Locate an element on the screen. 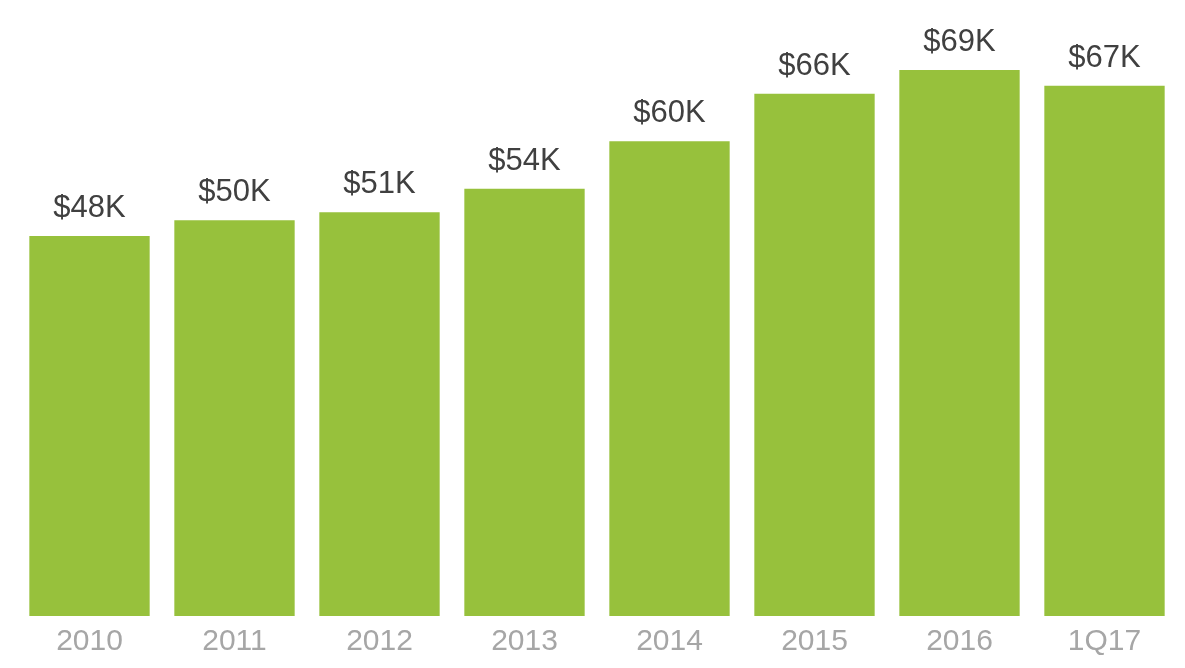 This screenshot has width=1185, height=668. x-tick-label: 2016 is located at coordinates (959, 640).